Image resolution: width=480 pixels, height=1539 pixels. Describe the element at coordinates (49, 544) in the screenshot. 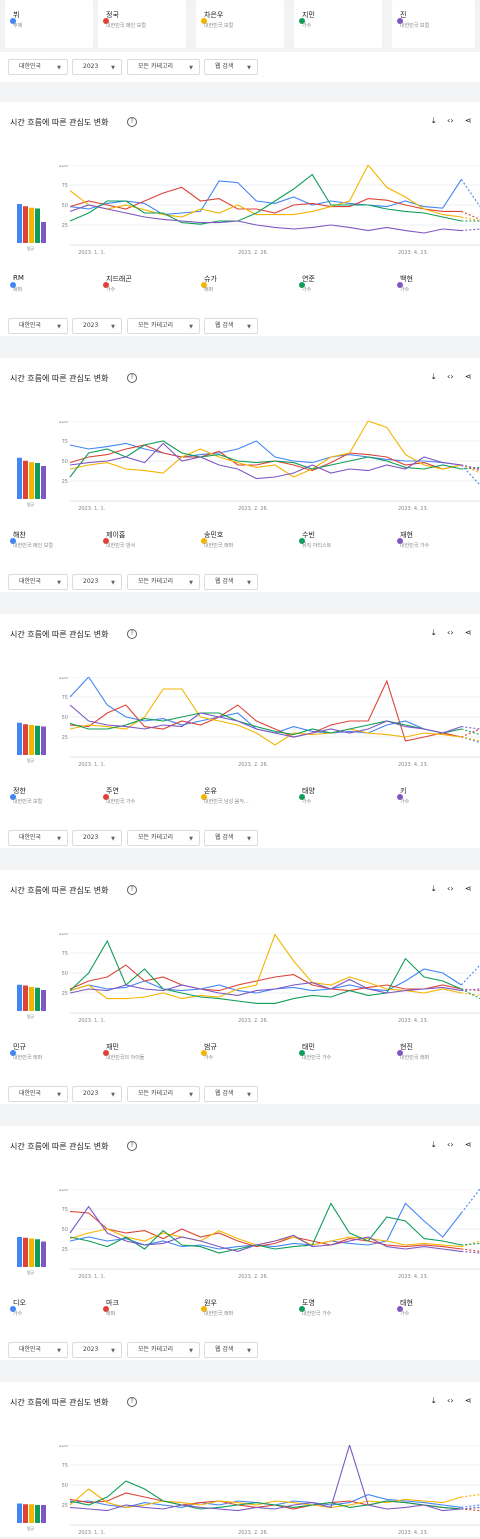

I see `term-card-0: 해찬 대한민국 메인 보컬` at that location.